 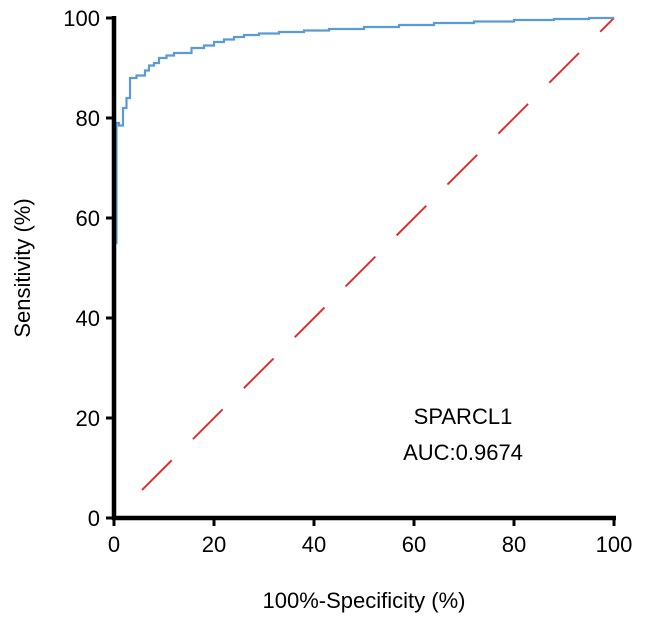 What do you see at coordinates (463, 416) in the screenshot?
I see `annotation-marker-name: SPARCL1` at bounding box center [463, 416].